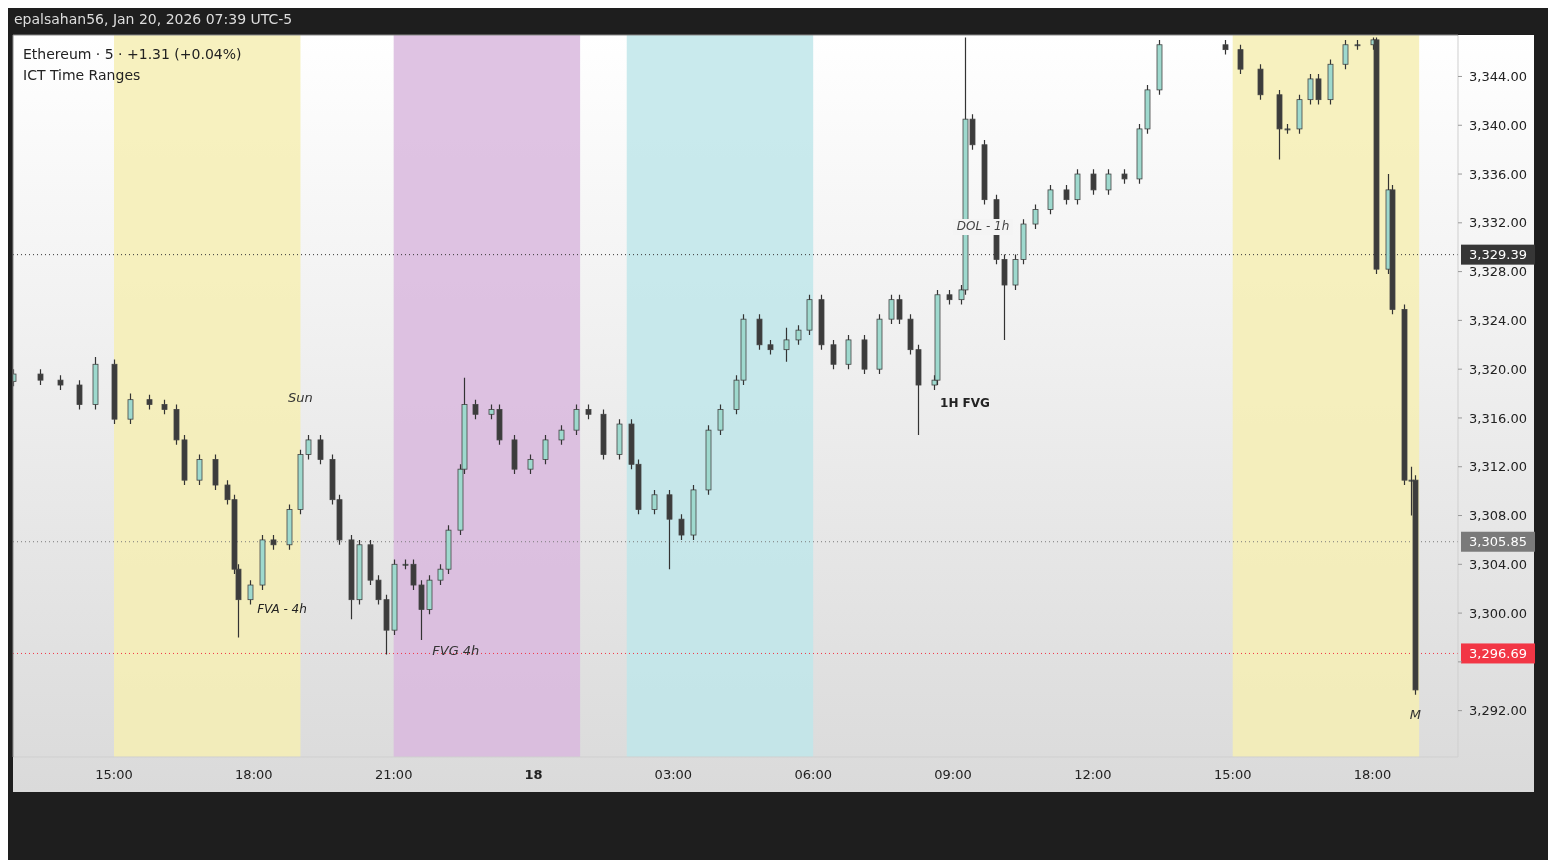  What do you see at coordinates (1498, 77) in the screenshot?
I see `y-tick-label: 3,344.00` at bounding box center [1498, 77].